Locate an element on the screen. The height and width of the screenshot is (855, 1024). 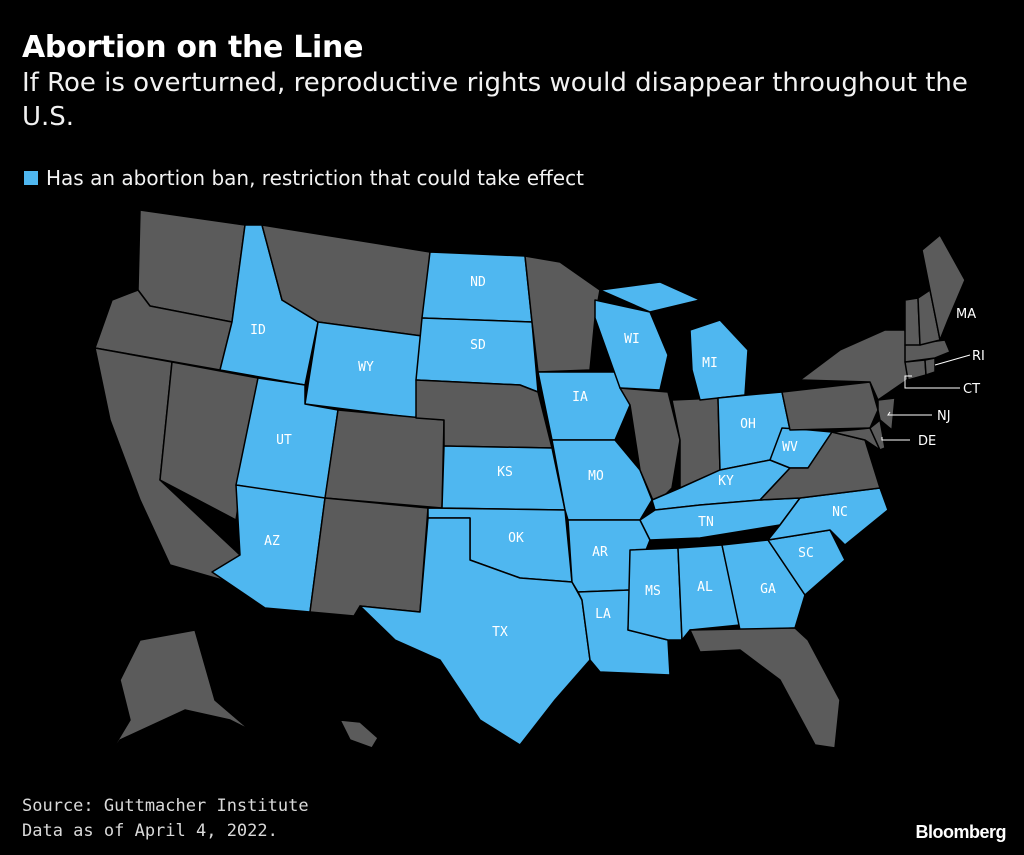
label-GA: GA is located at coordinates (768, 589).